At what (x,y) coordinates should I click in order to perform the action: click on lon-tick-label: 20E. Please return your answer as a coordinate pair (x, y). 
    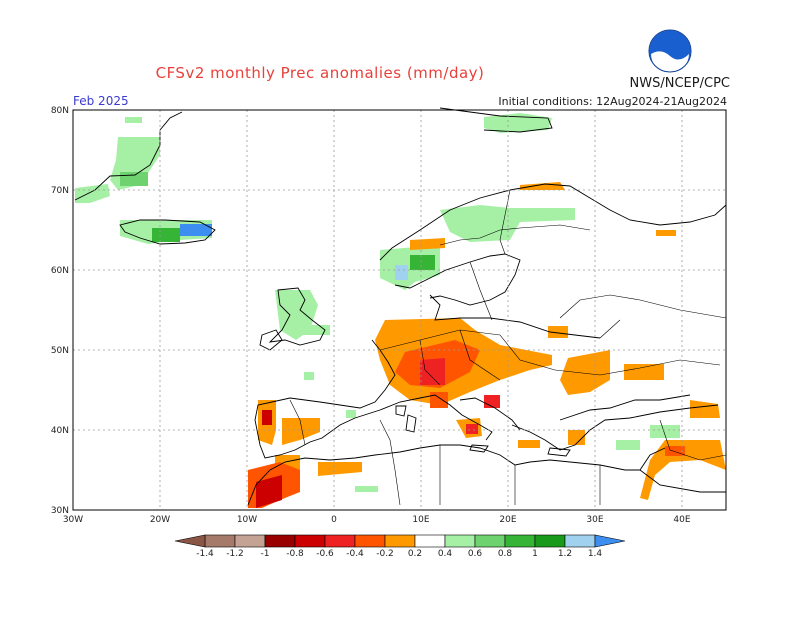
    Looking at the image, I should click on (507, 520).